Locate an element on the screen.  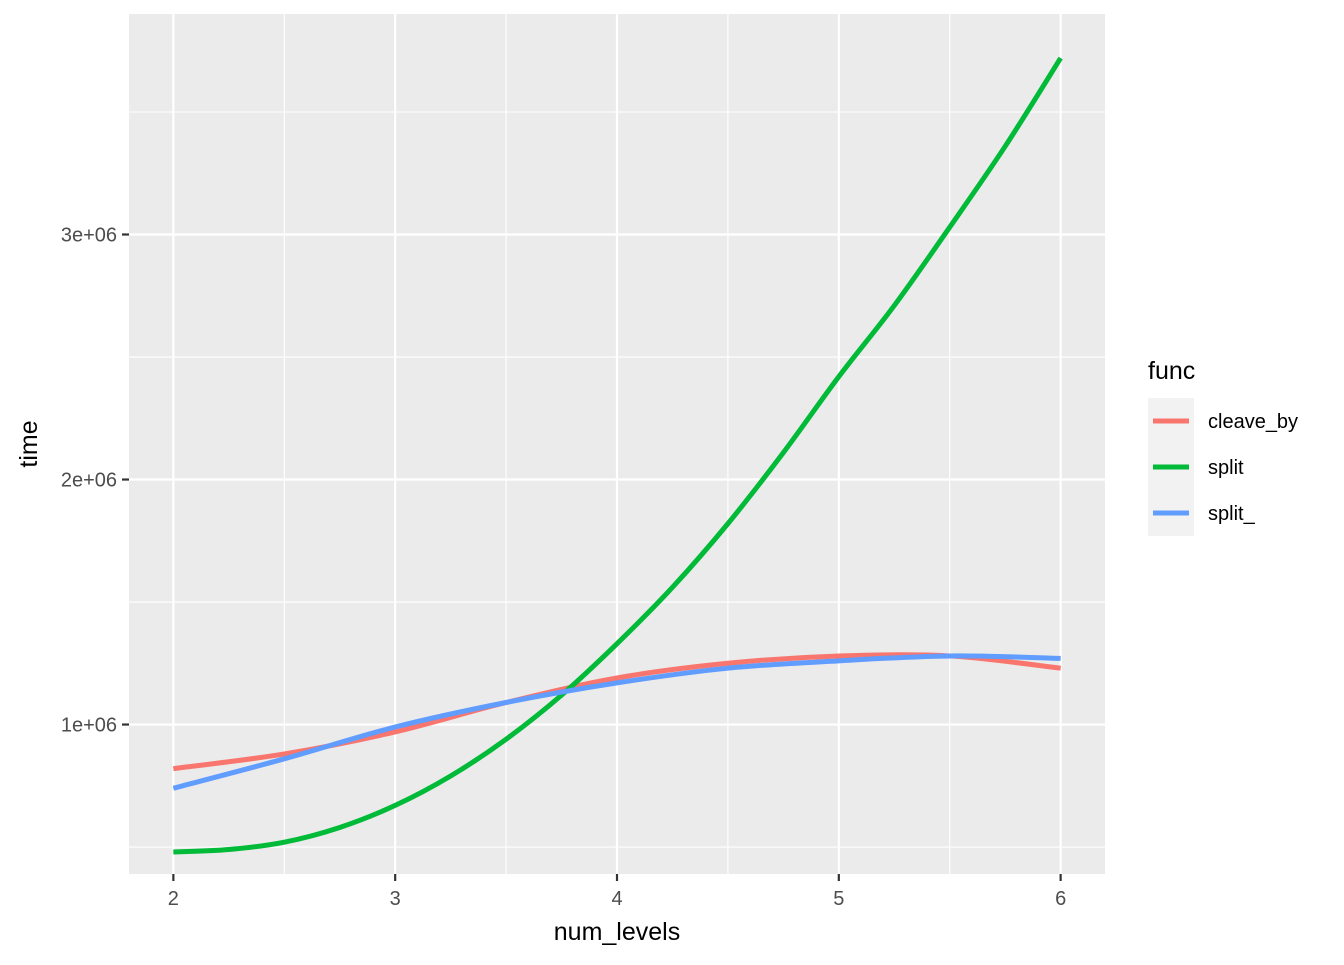
y-tick-label: 2e+06 is located at coordinates (89, 481).